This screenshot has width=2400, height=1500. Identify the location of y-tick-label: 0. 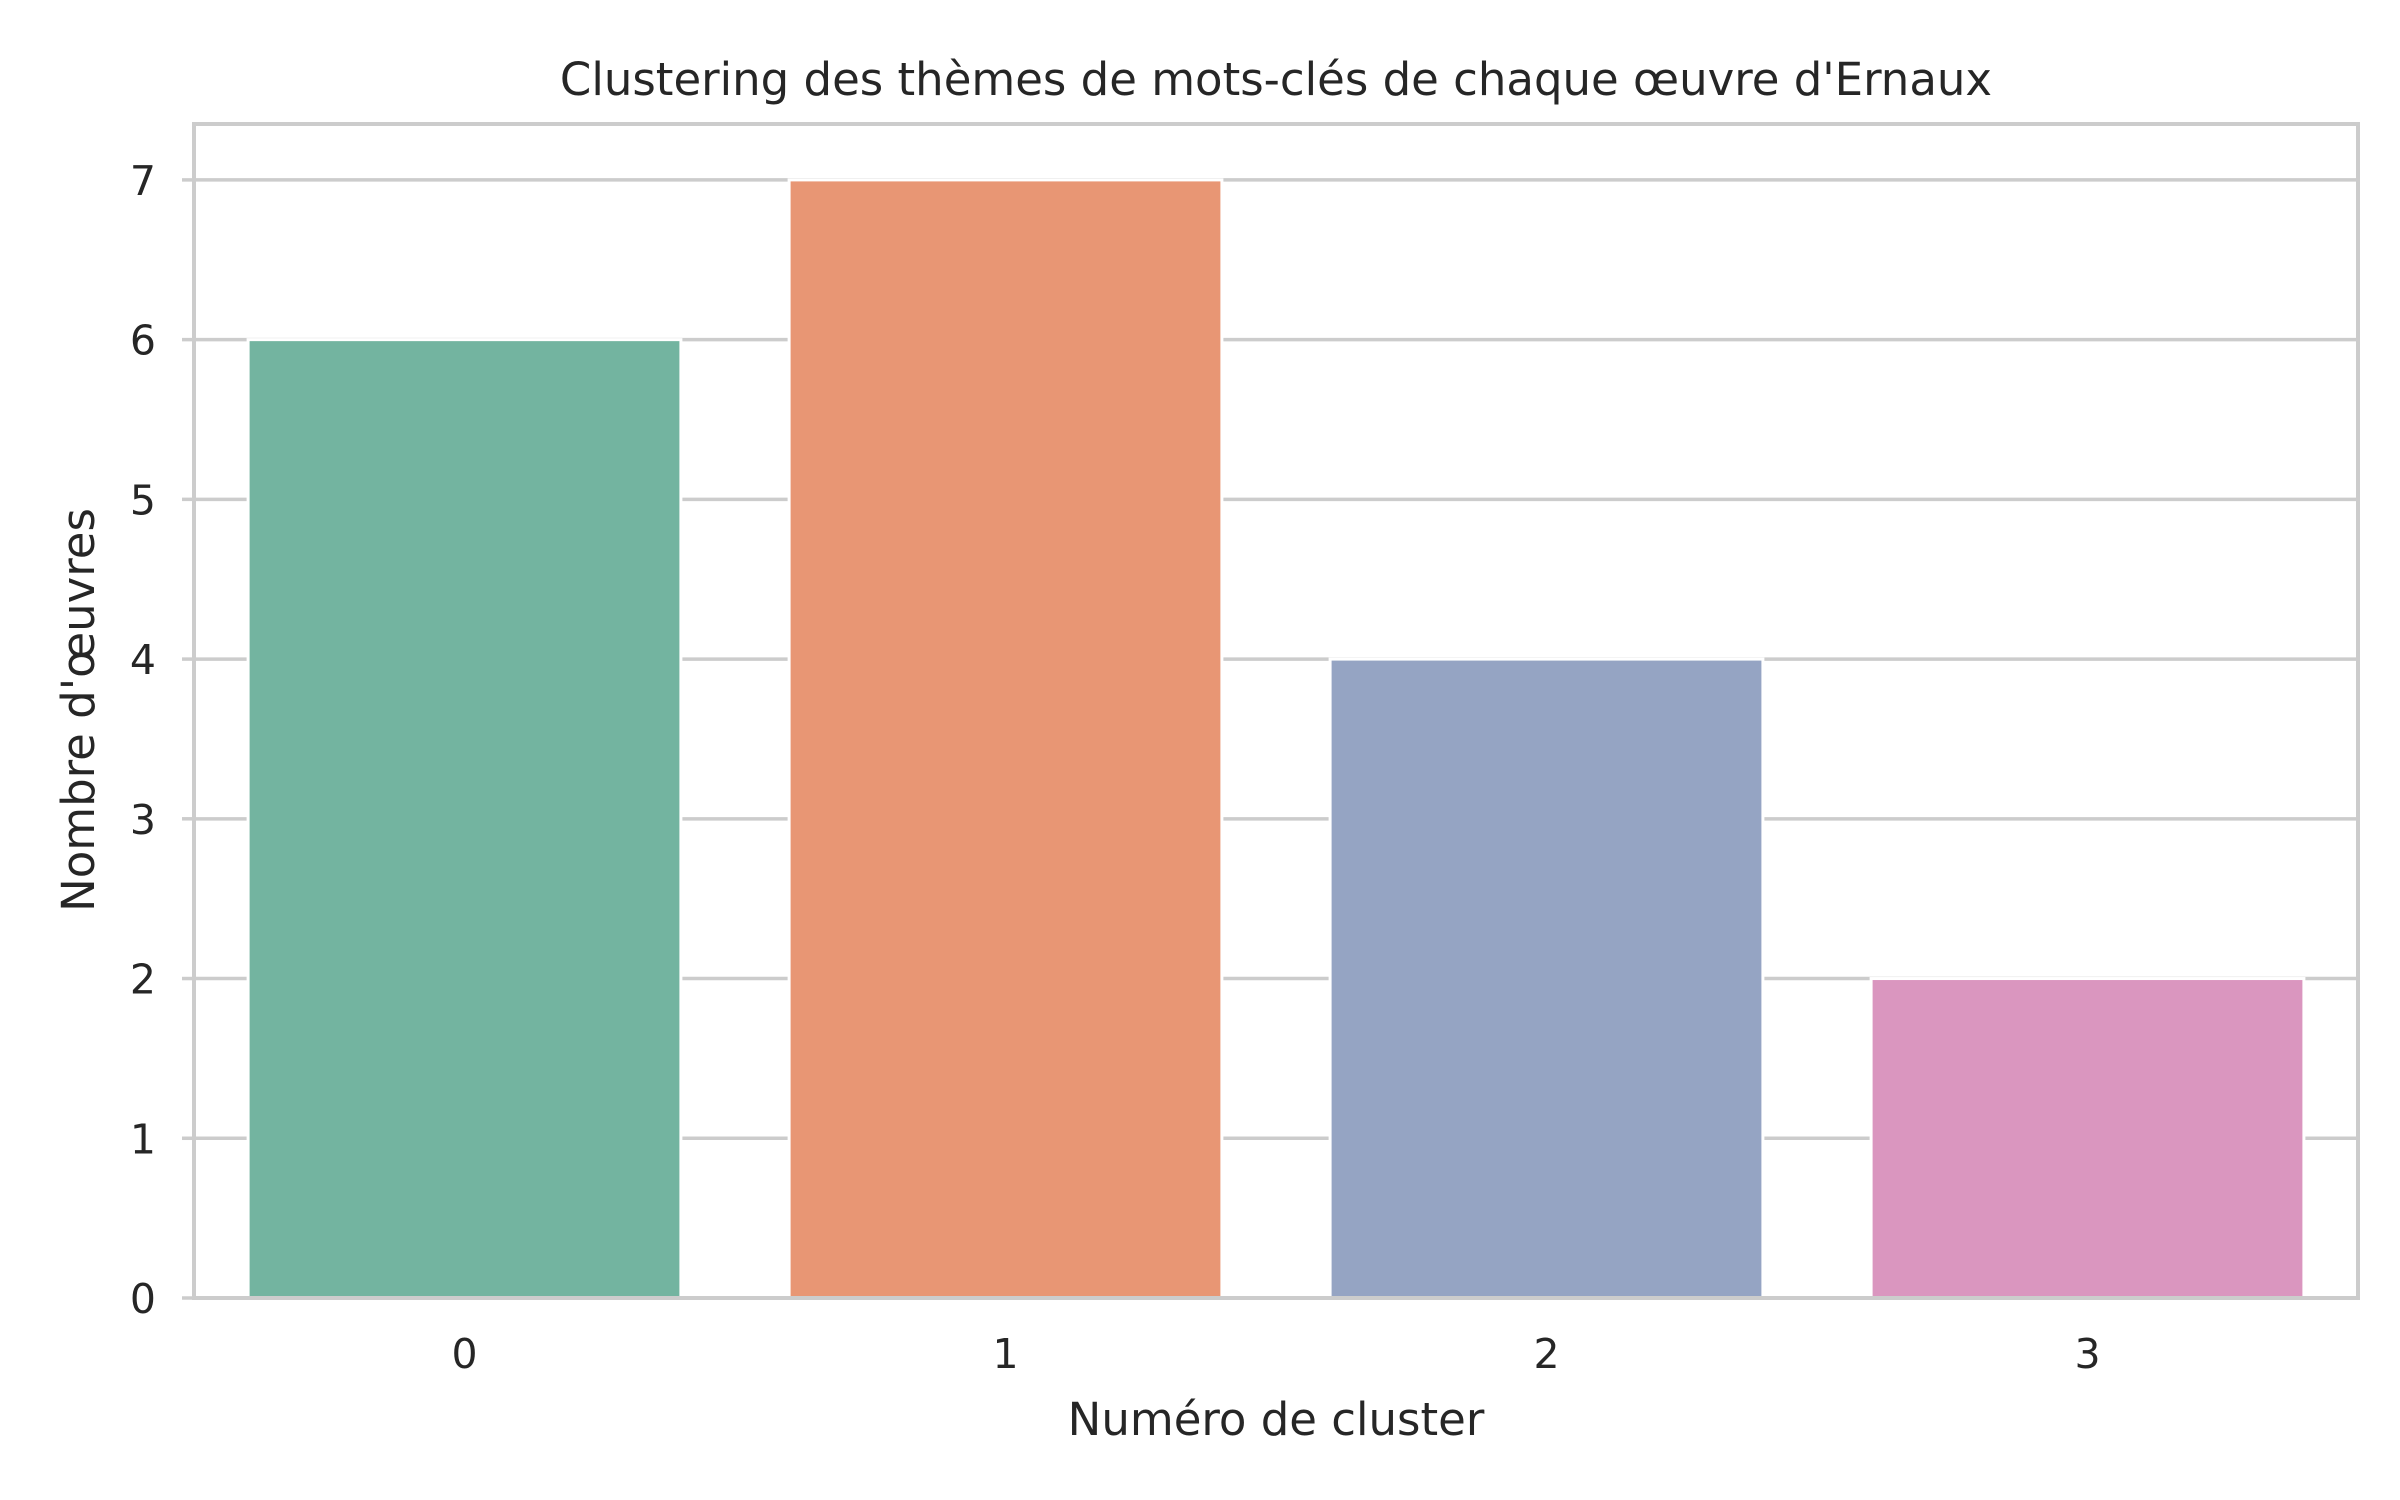
(143, 1299).